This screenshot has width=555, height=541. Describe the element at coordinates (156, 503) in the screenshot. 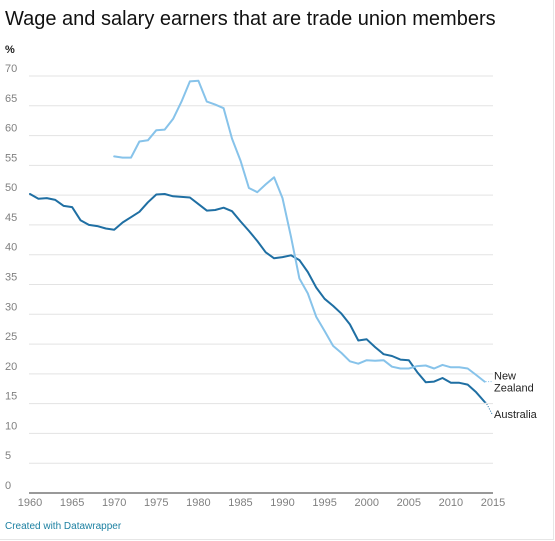

I see `x-tick-label: 1975` at that location.